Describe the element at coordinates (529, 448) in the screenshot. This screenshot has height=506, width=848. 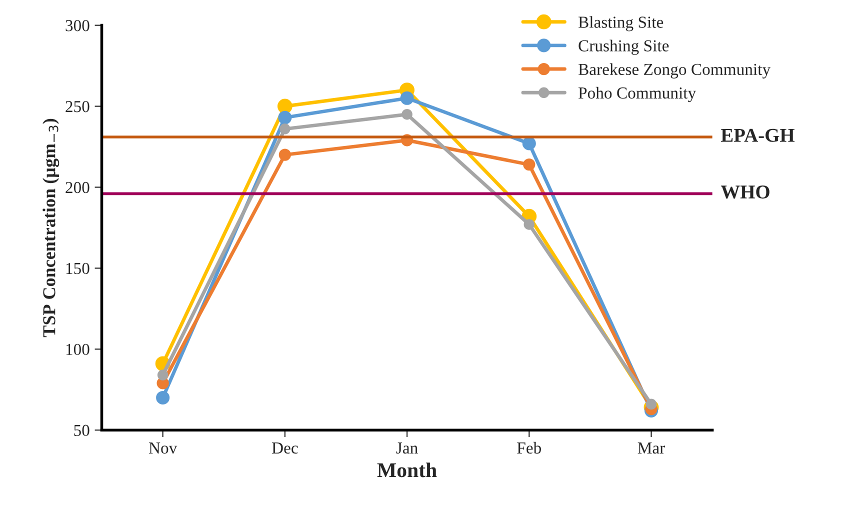
I see `x-tick-label: Feb` at that location.